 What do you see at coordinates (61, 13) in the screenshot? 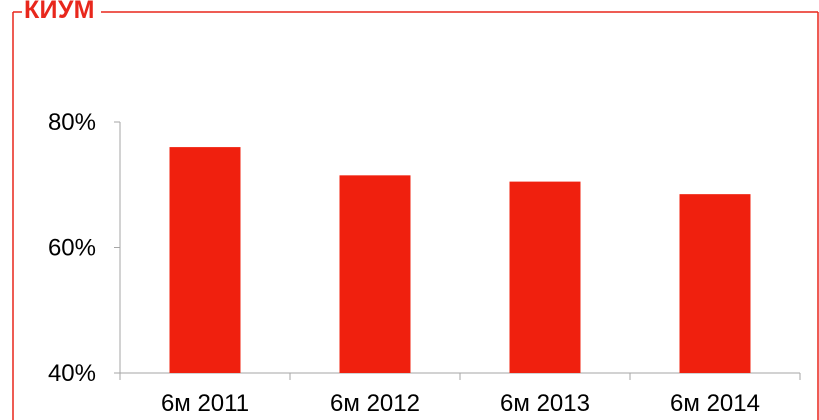
I see `chart-title: КИУМ` at bounding box center [61, 13].